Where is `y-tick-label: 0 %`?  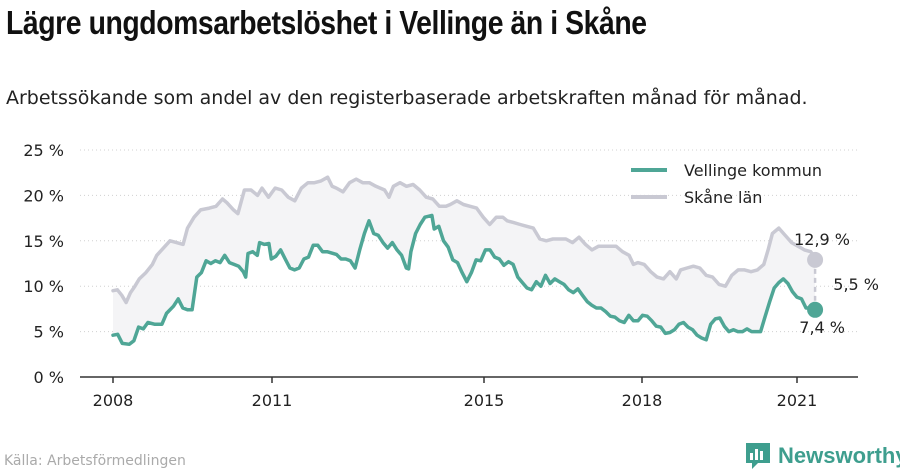
y-tick-label: 0 % is located at coordinates (49, 377).